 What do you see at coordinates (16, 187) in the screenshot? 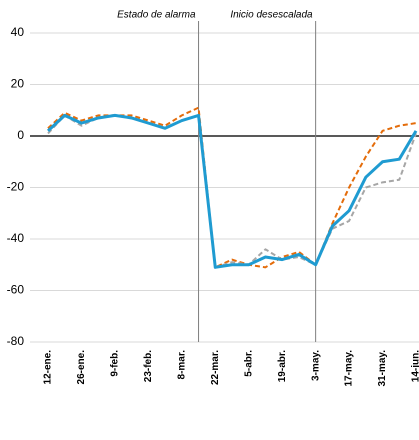
I see `y-tick-label: -20` at bounding box center [16, 187].